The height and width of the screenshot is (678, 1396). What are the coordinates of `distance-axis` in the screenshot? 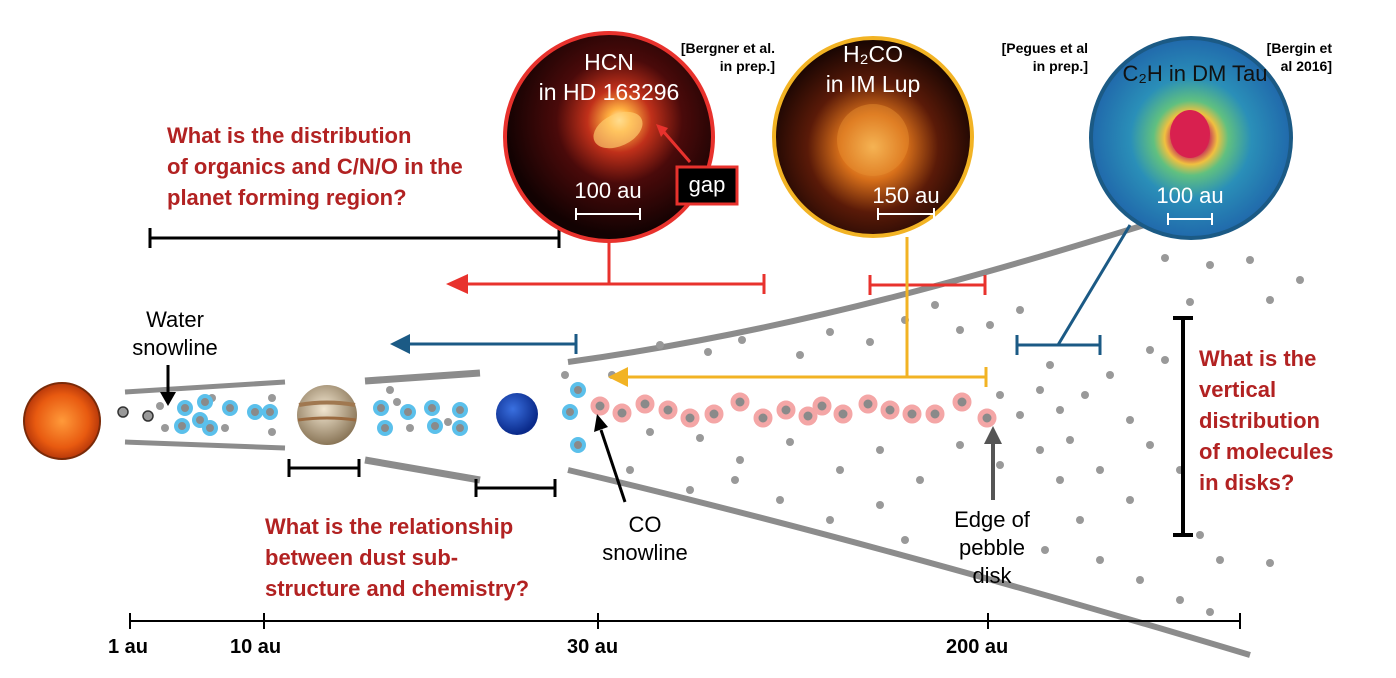 It's located at (685, 621).